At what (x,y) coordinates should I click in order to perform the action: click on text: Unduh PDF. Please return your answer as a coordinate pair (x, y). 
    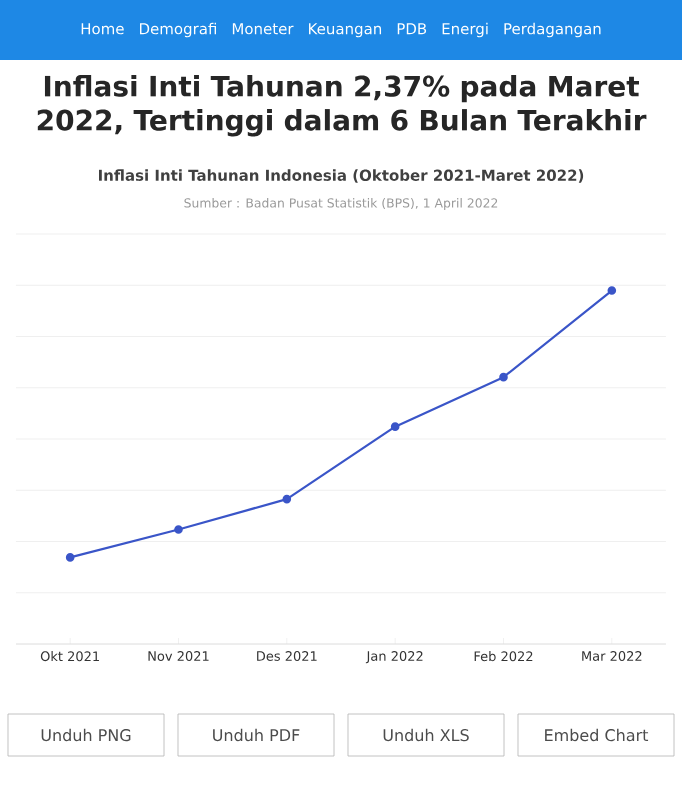
    Looking at the image, I should click on (256, 735).